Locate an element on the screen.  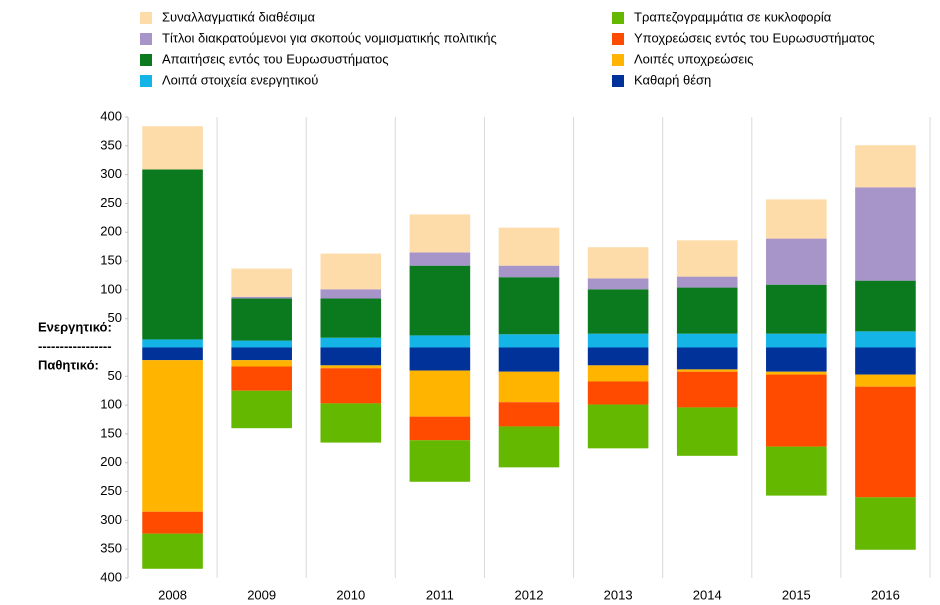
legend-label: Υποχρεώσεις εντός του Ευρωσυστήματος is located at coordinates (754, 37).